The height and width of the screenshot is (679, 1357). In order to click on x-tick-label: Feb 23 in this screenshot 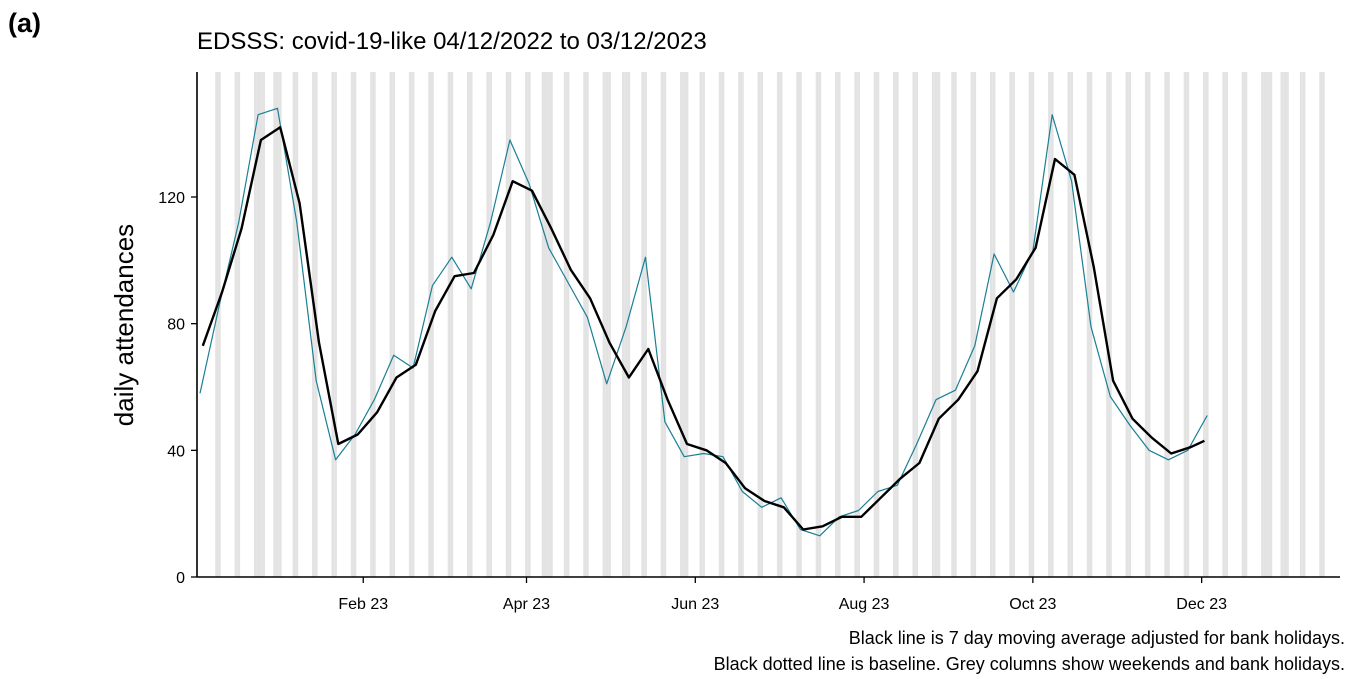, I will do `click(363, 604)`.